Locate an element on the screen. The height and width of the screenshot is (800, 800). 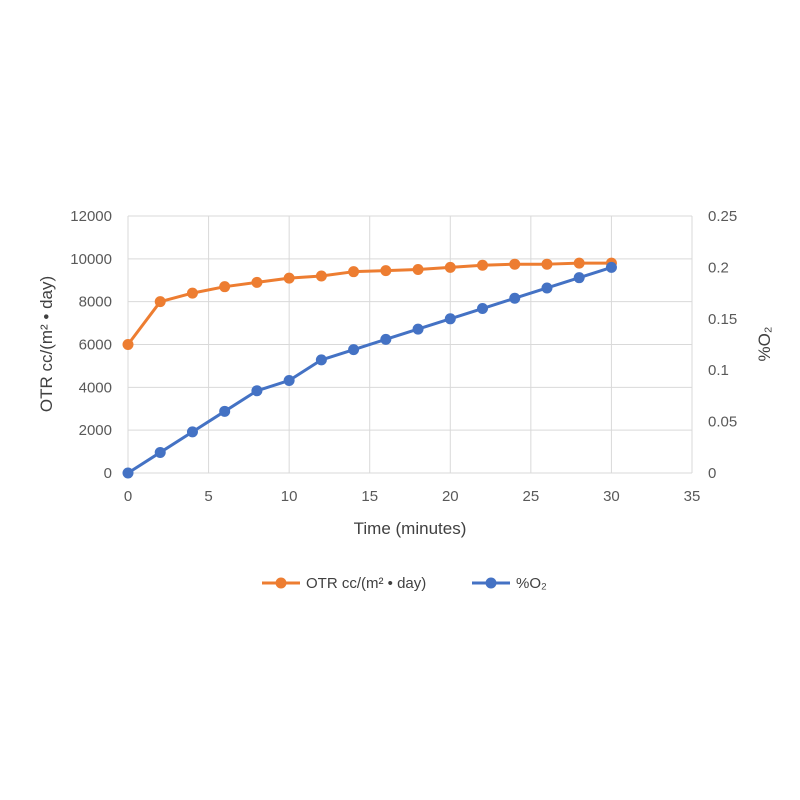
x-tick-label: 35 is located at coordinates (692, 496).